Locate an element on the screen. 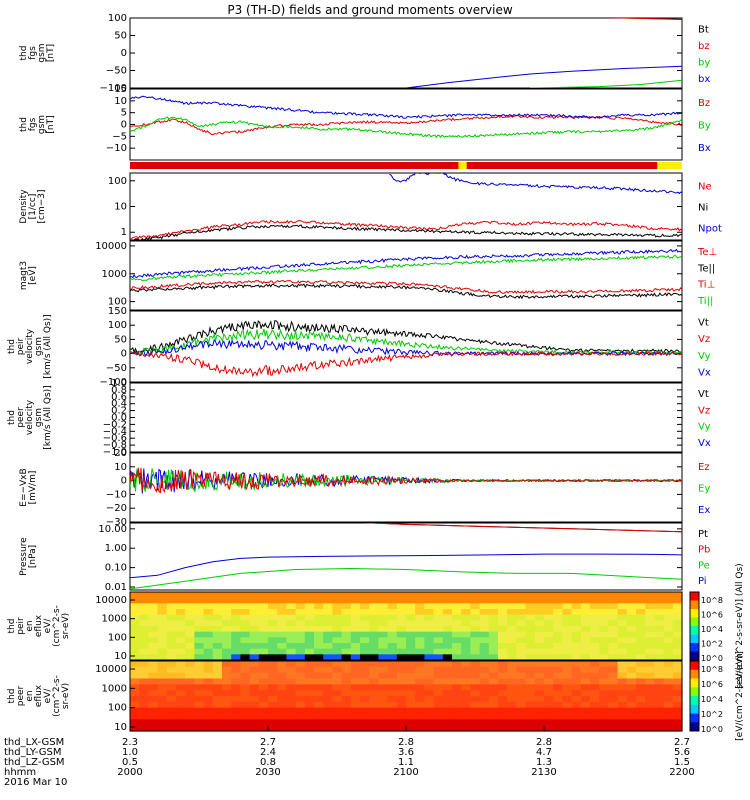 Image resolution: width=750 pixels, height=800 pixels. y-axis-label: thd is located at coordinates (24, 53).